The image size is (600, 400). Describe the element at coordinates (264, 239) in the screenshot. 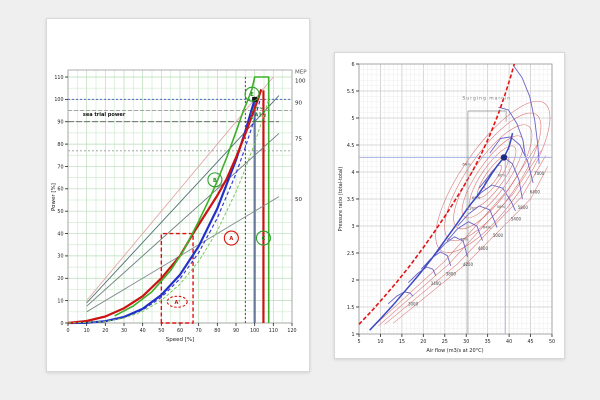

I see `svg-text: C` at that location.